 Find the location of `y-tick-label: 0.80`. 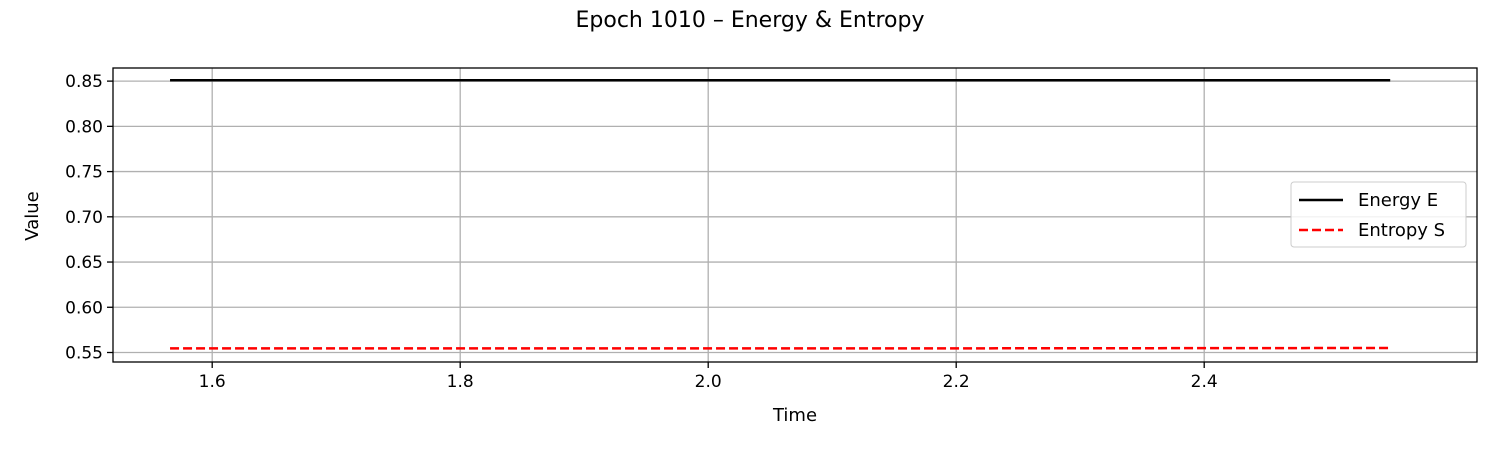

y-tick-label: 0.80 is located at coordinates (84, 127).